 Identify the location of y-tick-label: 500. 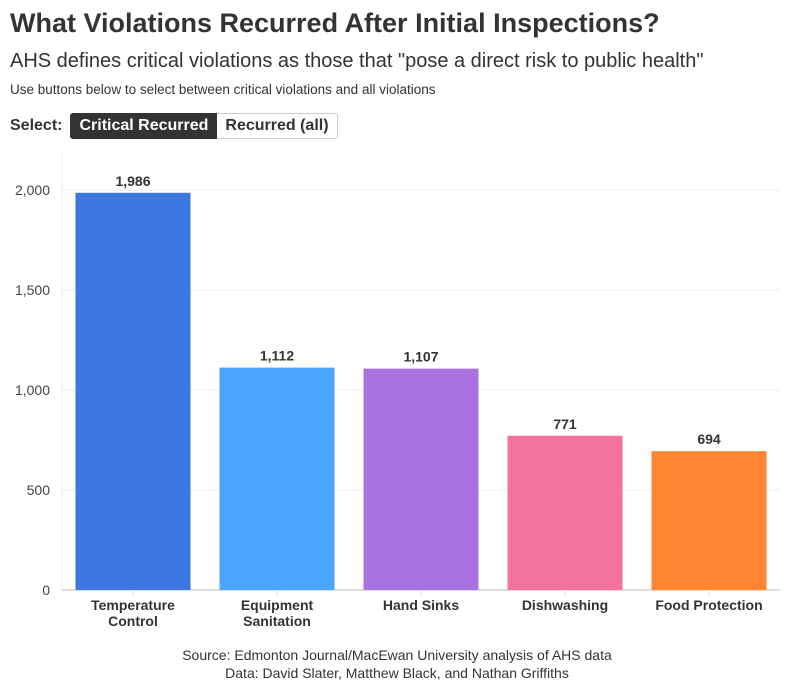
(39, 490).